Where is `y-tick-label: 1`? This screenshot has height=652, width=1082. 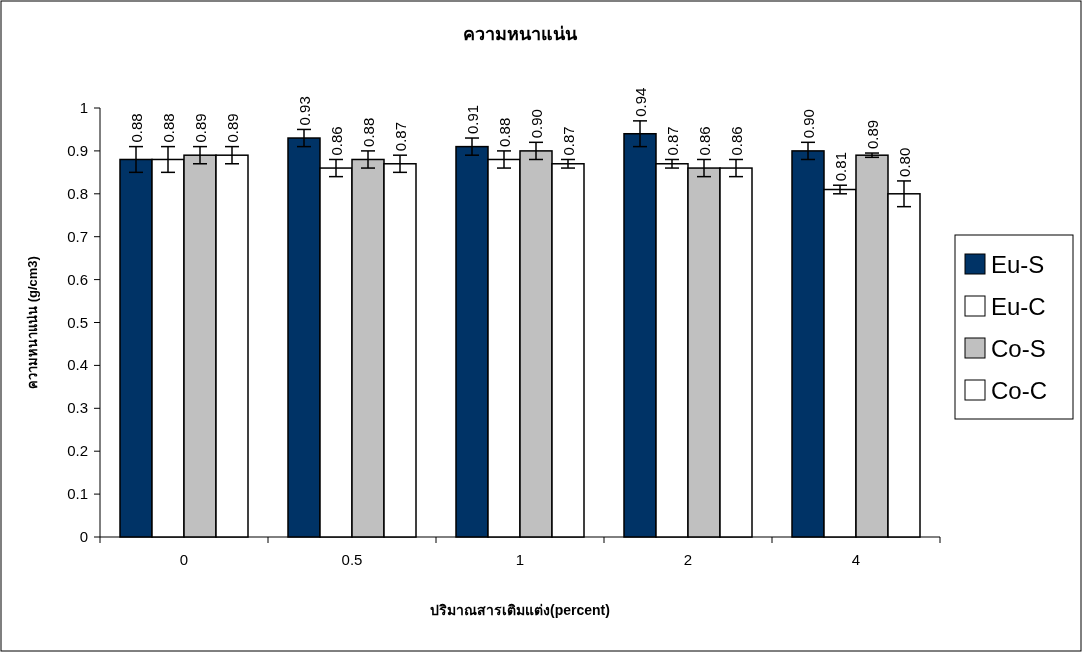
y-tick-label: 1 is located at coordinates (83, 107).